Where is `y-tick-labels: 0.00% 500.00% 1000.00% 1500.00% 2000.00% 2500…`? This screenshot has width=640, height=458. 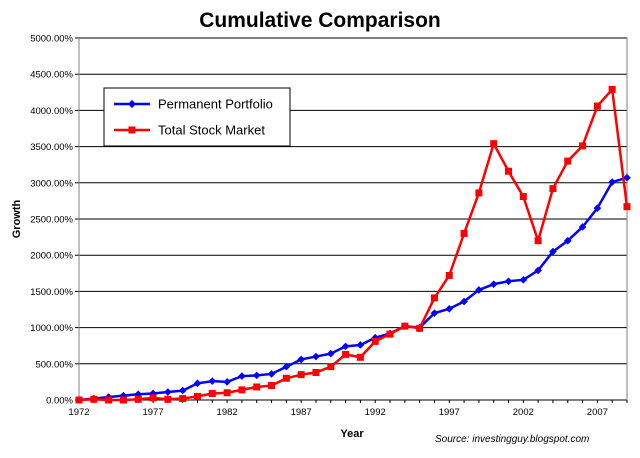
y-tick-labels: 0.00% 500.00% 1000.00% 1500.00% 2000.00% 2500… is located at coordinates (51, 220).